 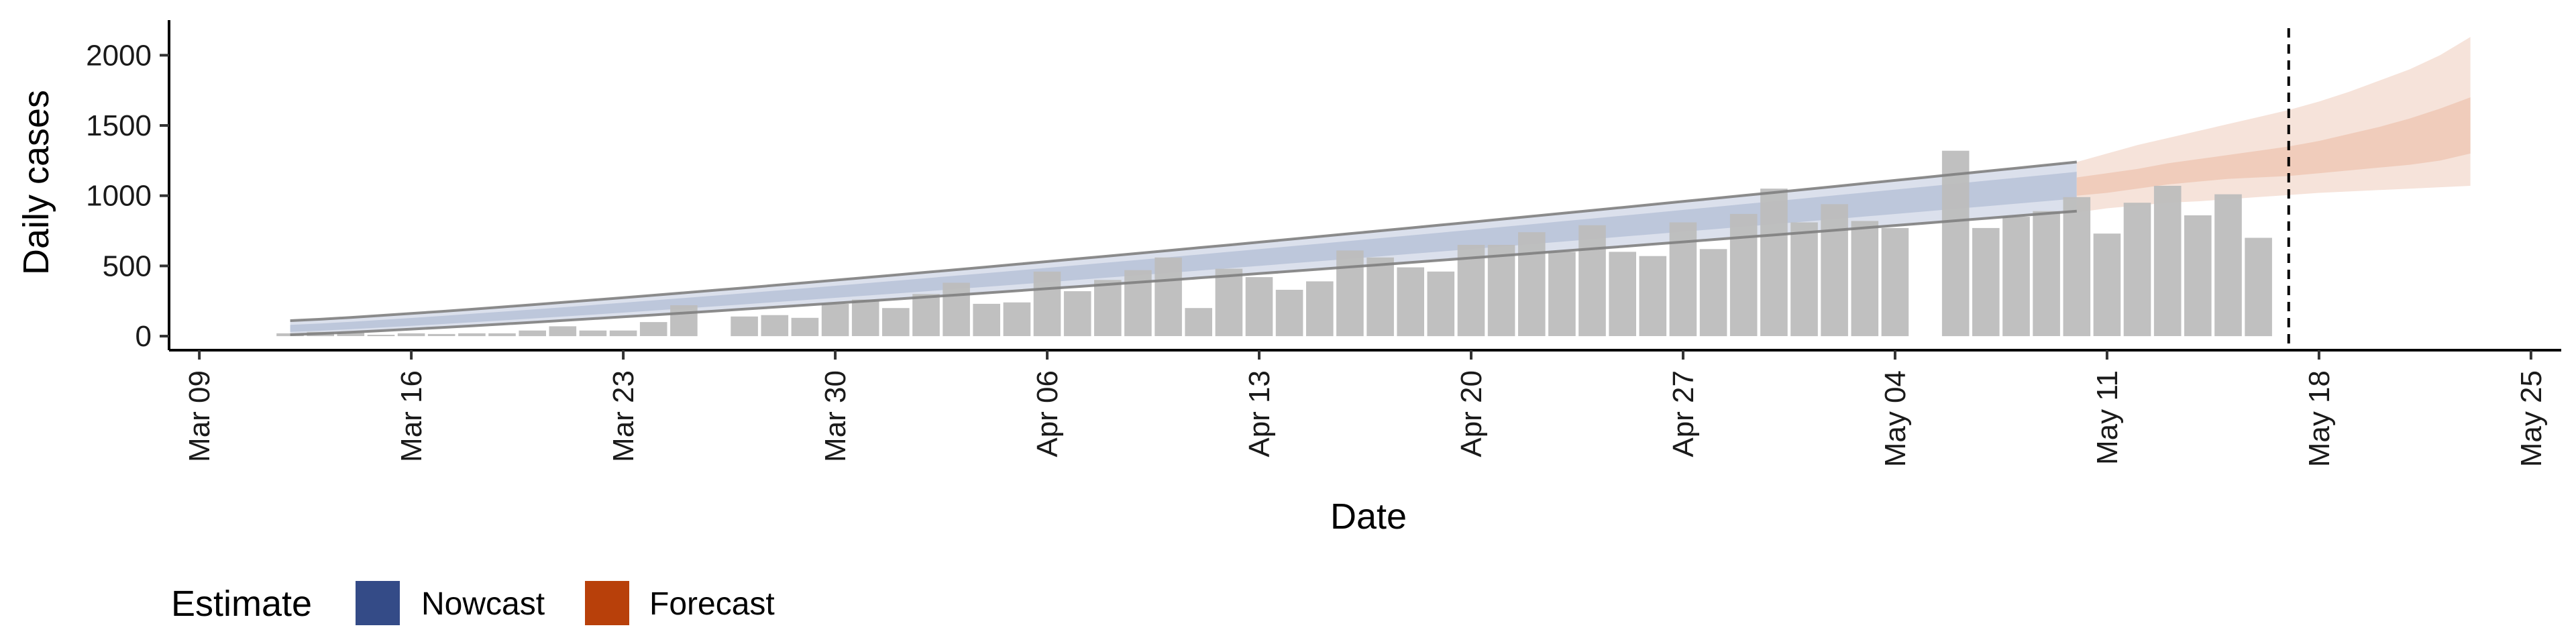 I want to click on forecast-inner-band, so click(x=2273, y=146).